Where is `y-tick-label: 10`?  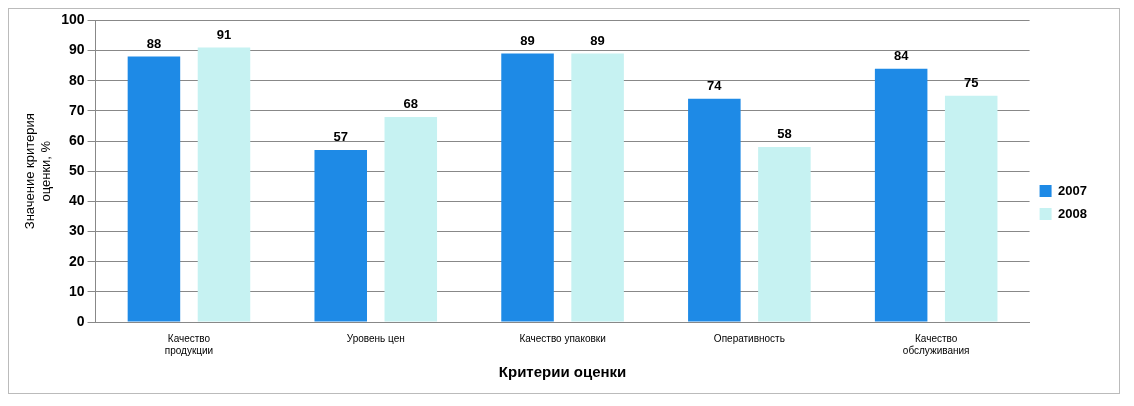 y-tick-label: 10 is located at coordinates (76, 290).